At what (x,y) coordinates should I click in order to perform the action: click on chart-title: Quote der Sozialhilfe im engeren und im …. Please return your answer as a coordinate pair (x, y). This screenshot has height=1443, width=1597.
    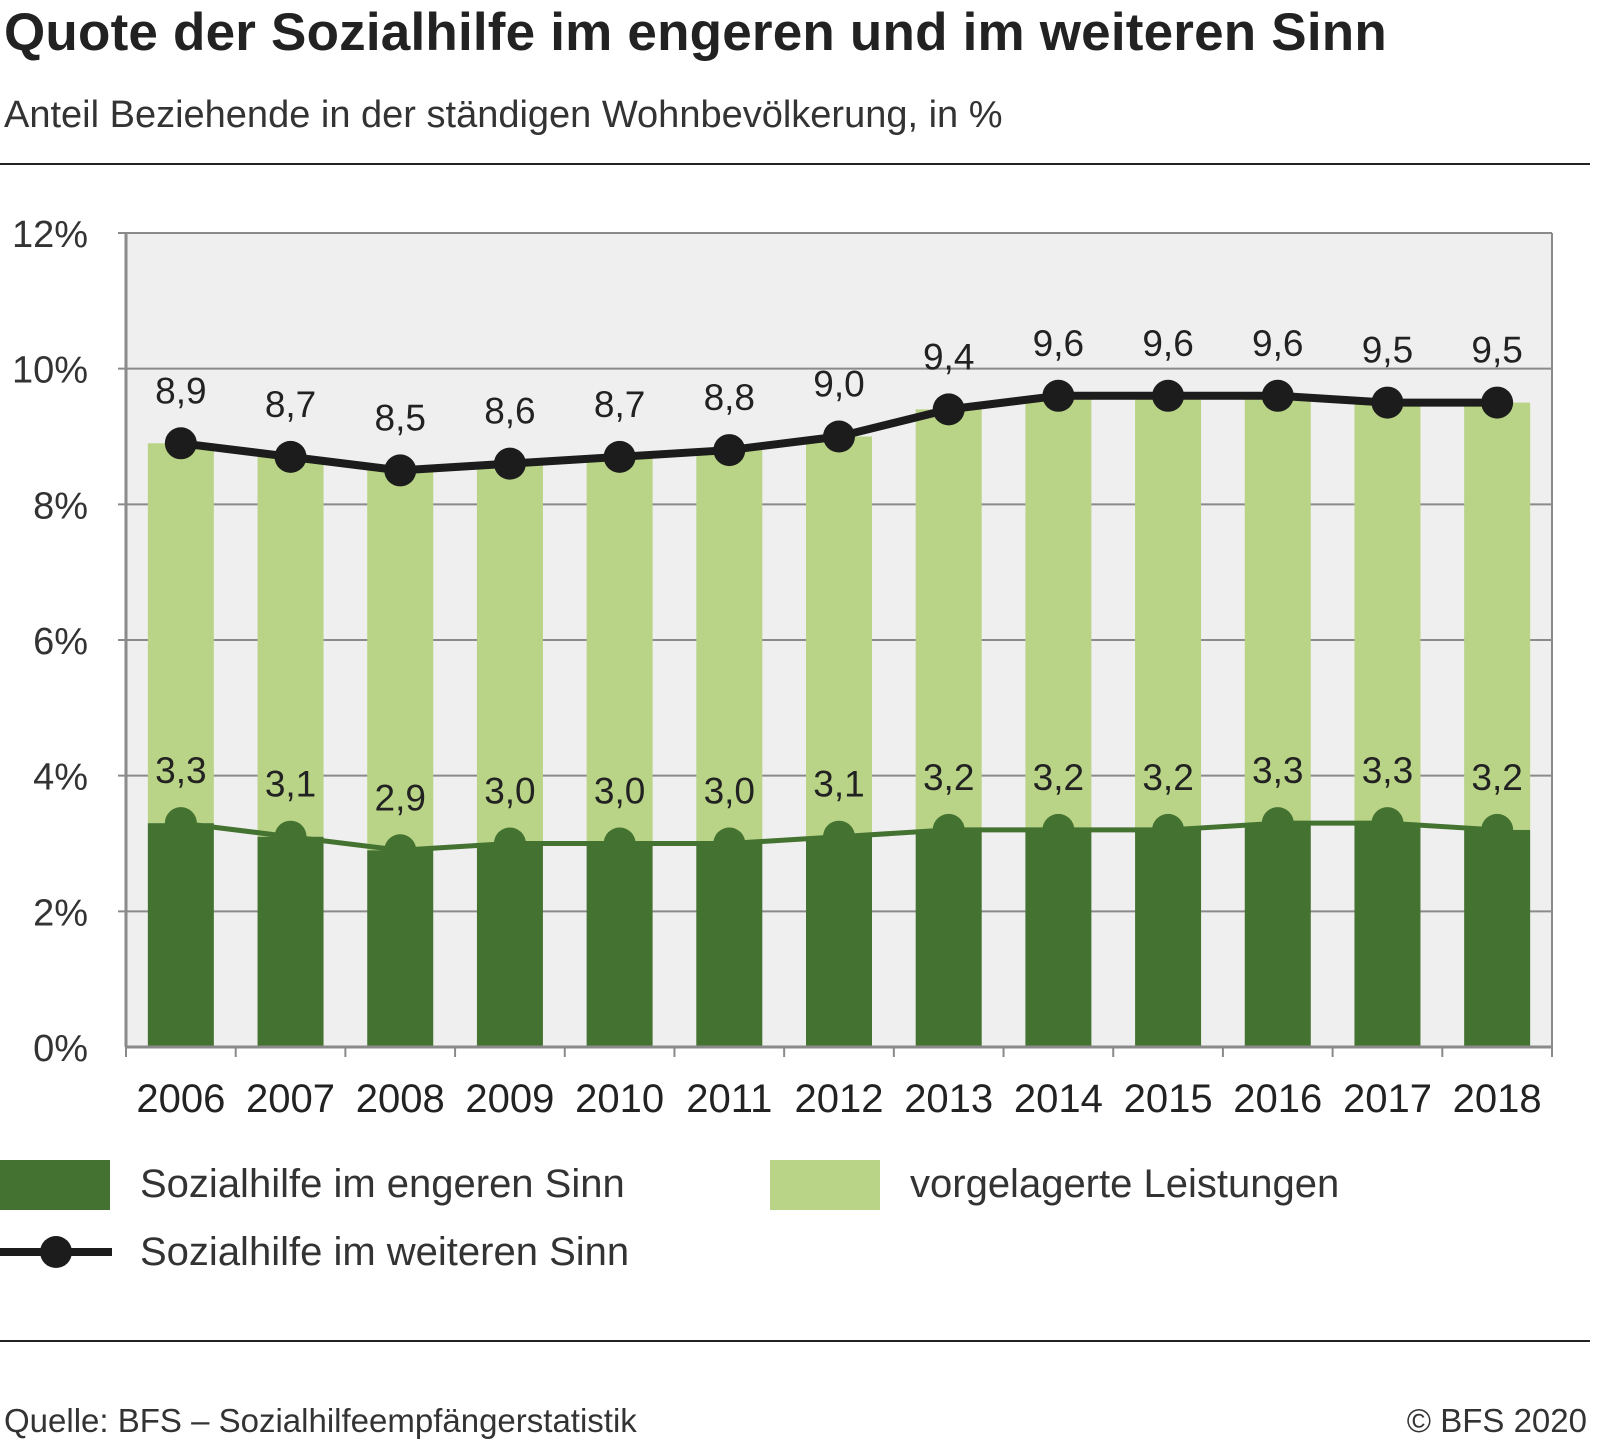
    Looking at the image, I should click on (695, 32).